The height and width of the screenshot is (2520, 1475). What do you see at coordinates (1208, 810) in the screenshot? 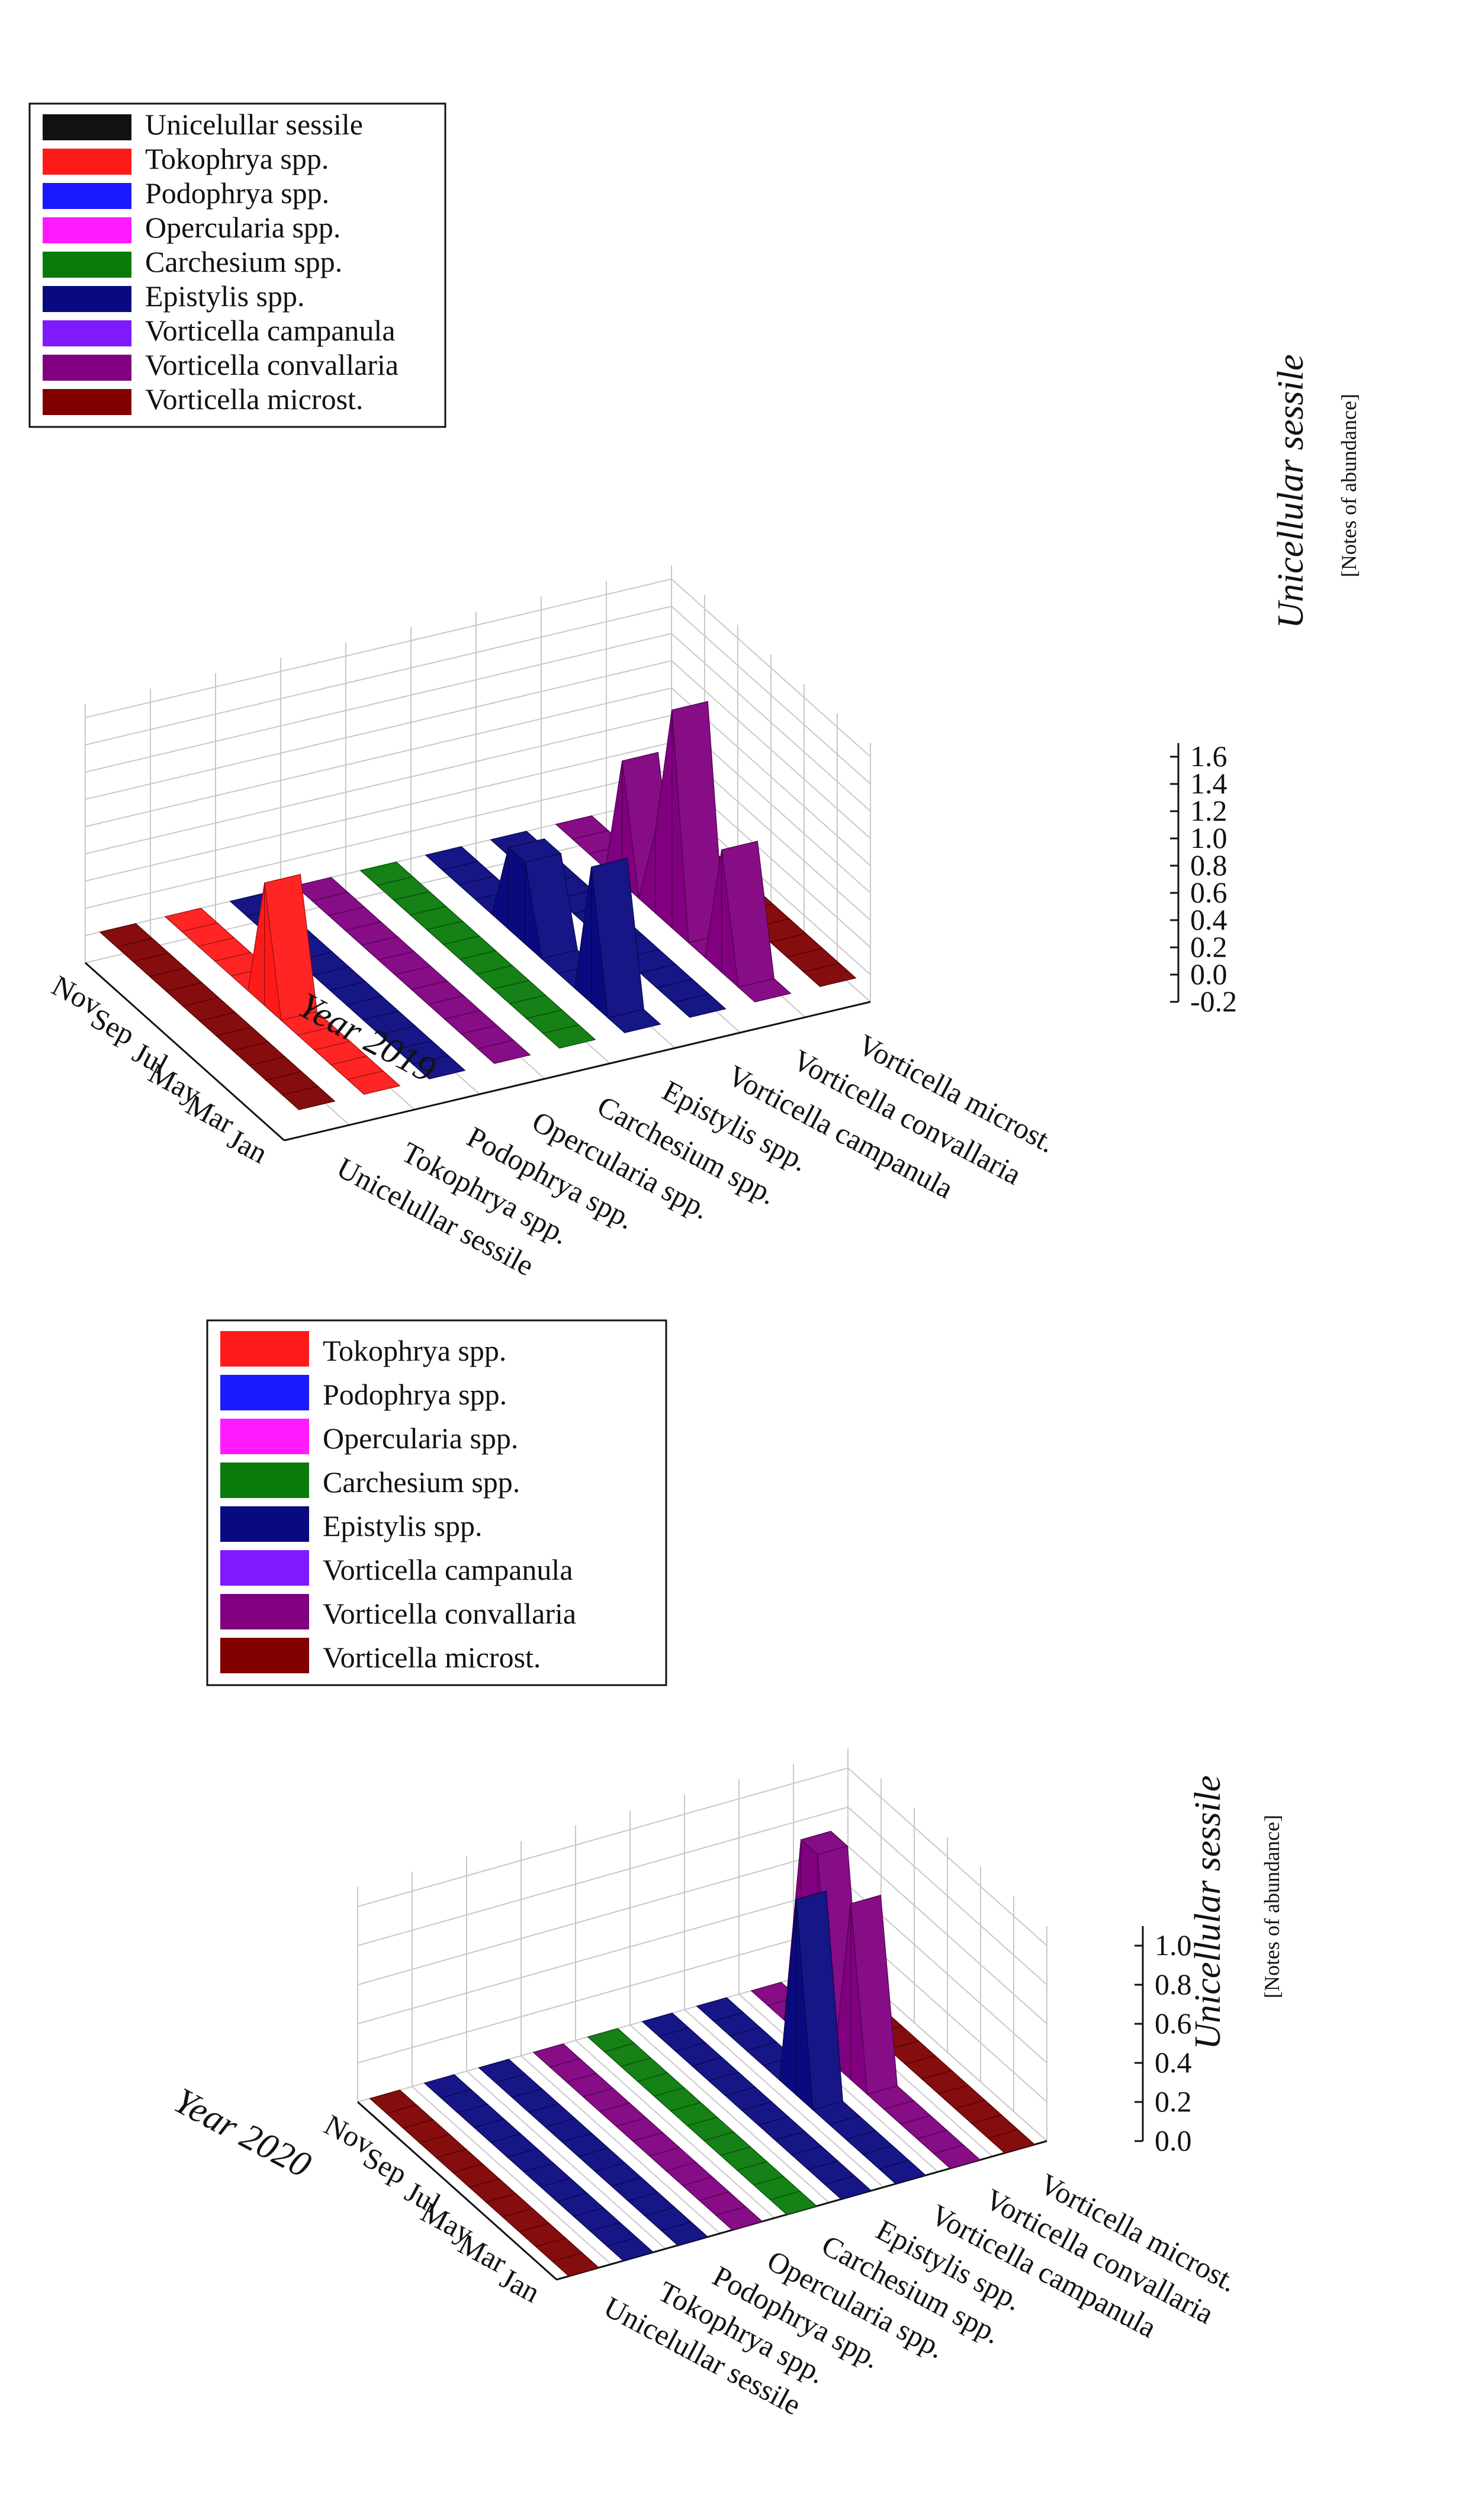
I see `z-tick-label: 1.2` at bounding box center [1208, 810].